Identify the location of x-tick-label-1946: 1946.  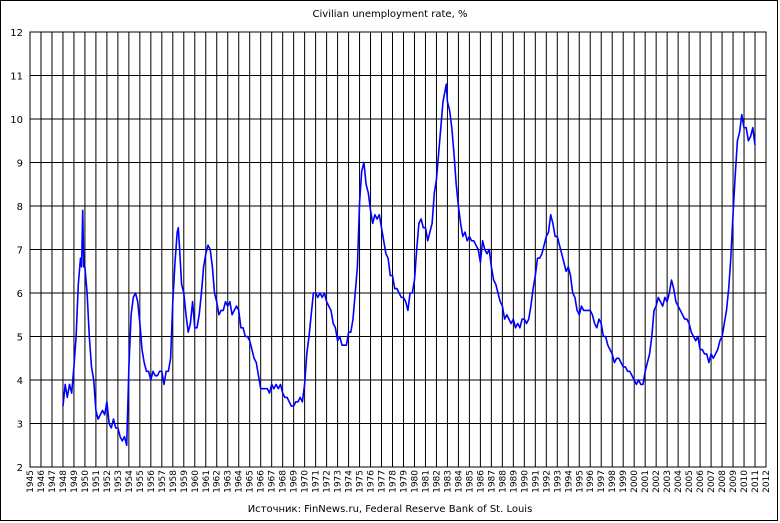
(42, 481).